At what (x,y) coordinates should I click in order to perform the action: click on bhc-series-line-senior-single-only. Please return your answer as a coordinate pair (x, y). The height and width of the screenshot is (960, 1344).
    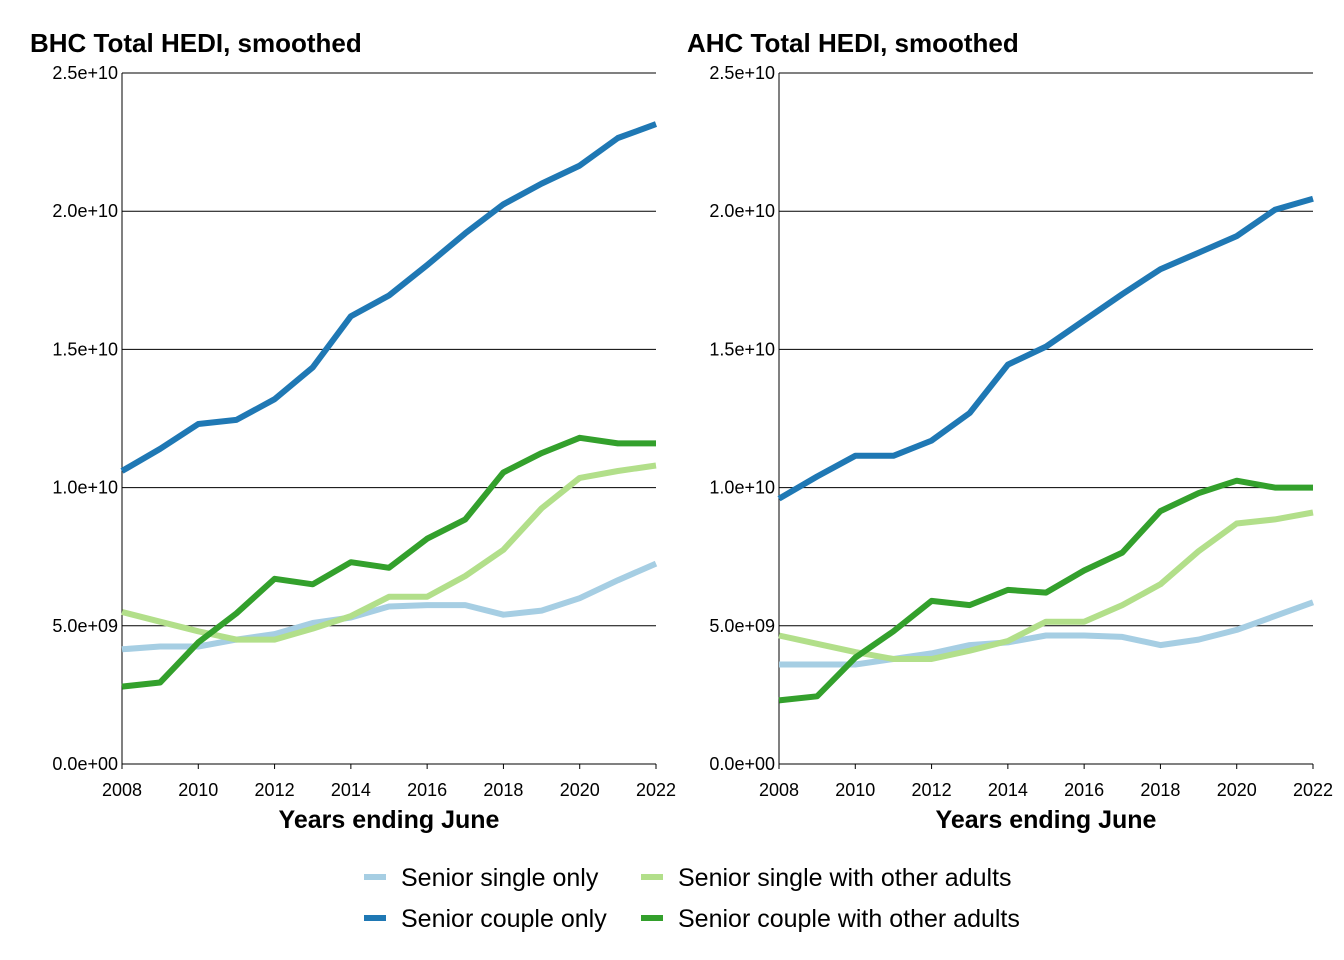
    Looking at the image, I should click on (389, 606).